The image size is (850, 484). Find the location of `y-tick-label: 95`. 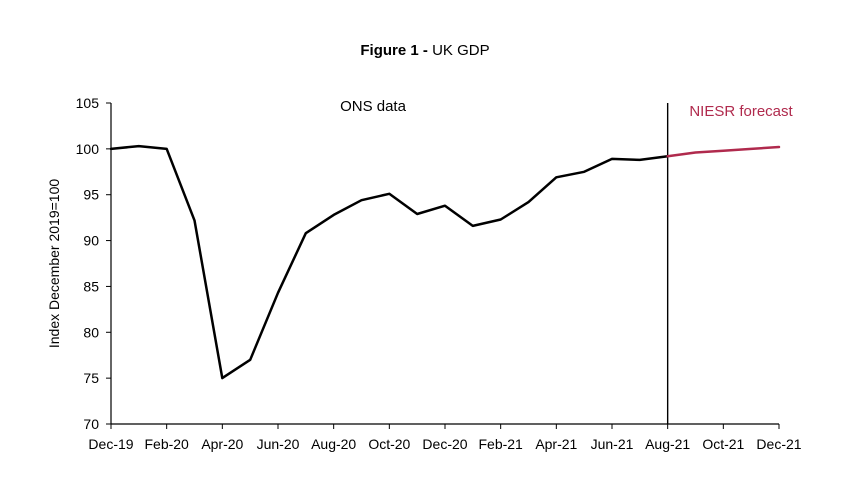

y-tick-label: 95 is located at coordinates (91, 195).